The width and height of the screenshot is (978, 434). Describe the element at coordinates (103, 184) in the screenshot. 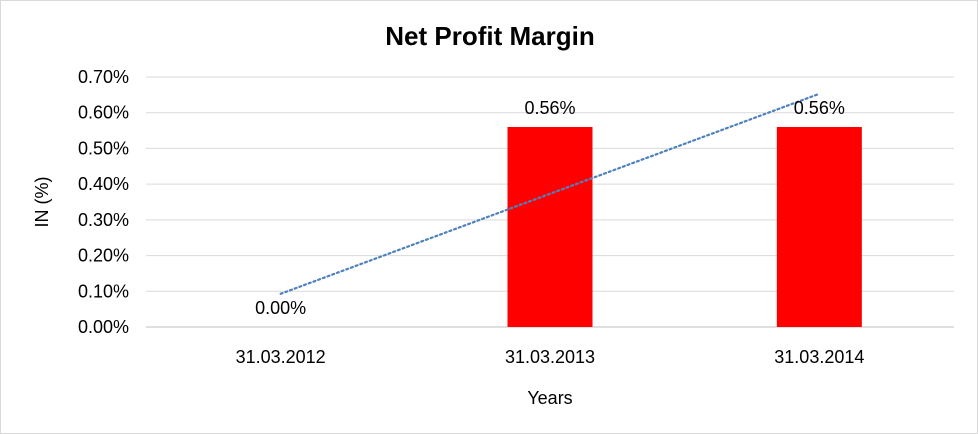

I see `y-tick-label: 0.40%` at that location.